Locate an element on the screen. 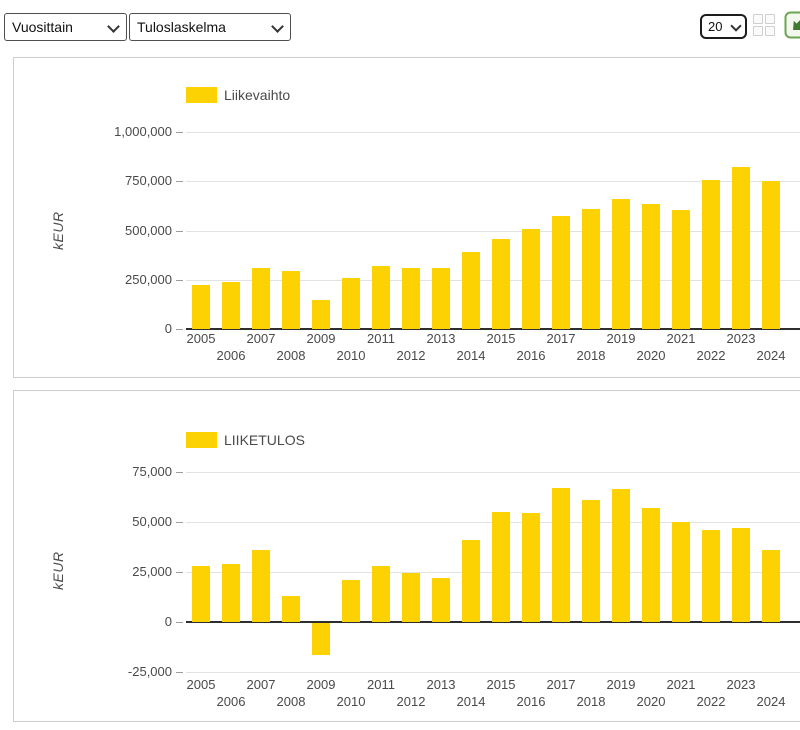  x-tick-label: 2023 is located at coordinates (741, 684).